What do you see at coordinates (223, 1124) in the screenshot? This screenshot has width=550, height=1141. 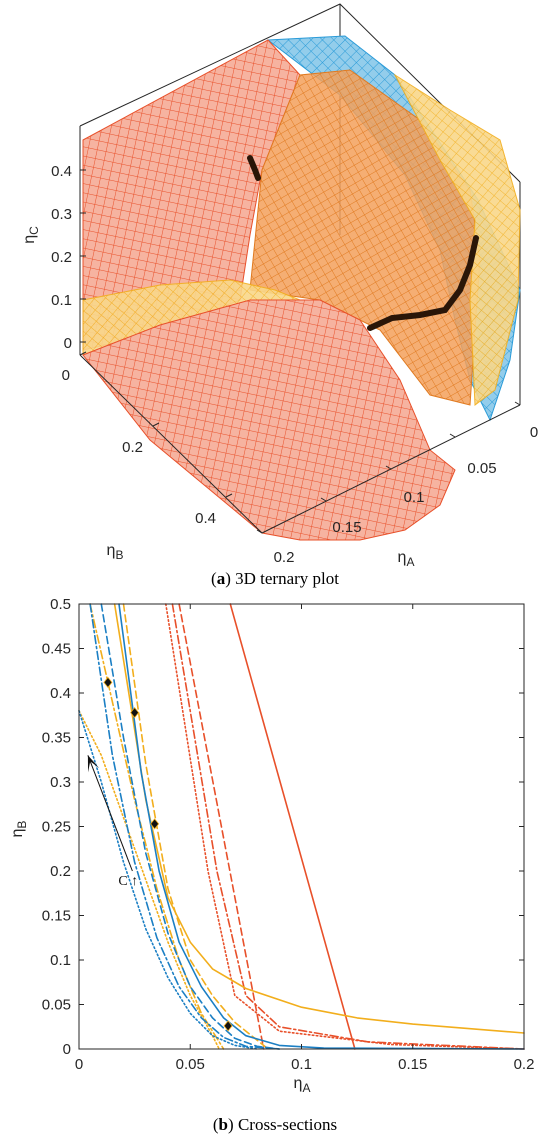 I see `caption-b-label: b` at bounding box center [223, 1124].